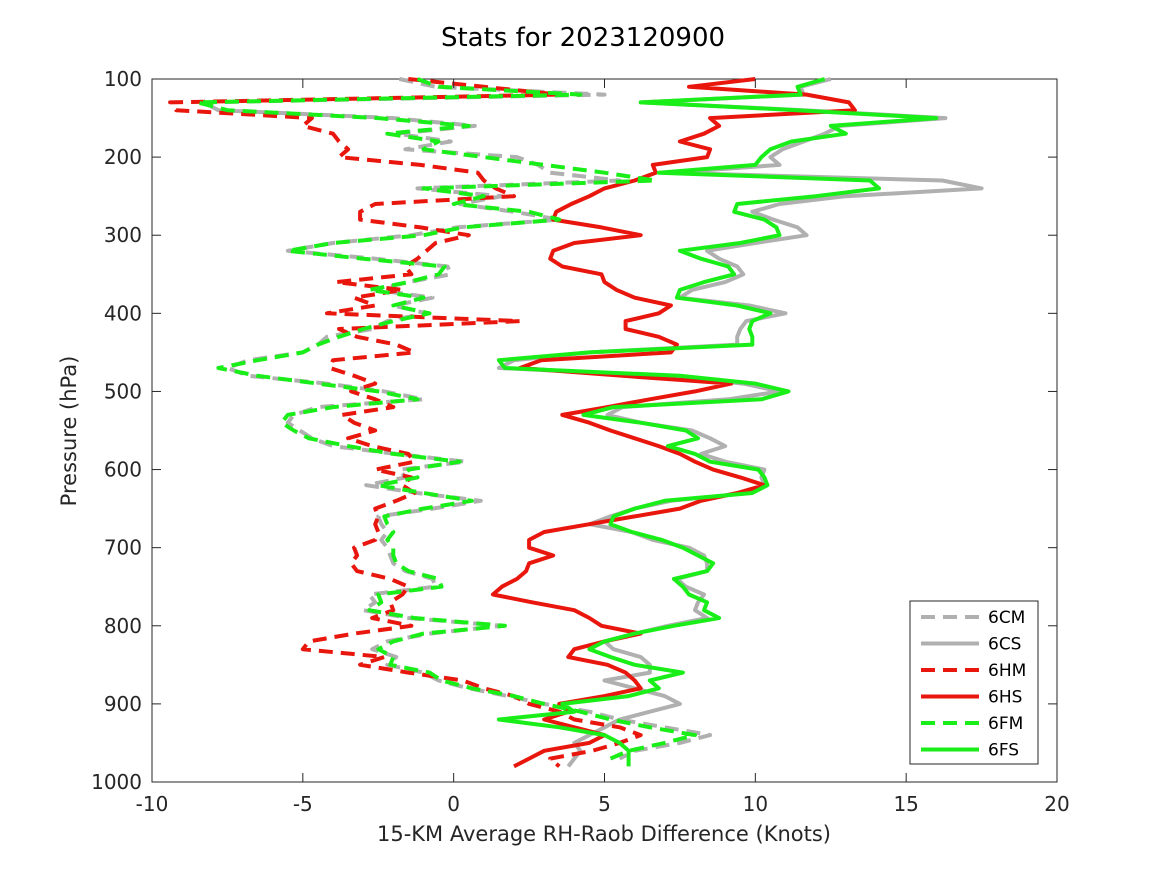  Describe the element at coordinates (1056, 804) in the screenshot. I see `x-tick-label: 20` at that location.